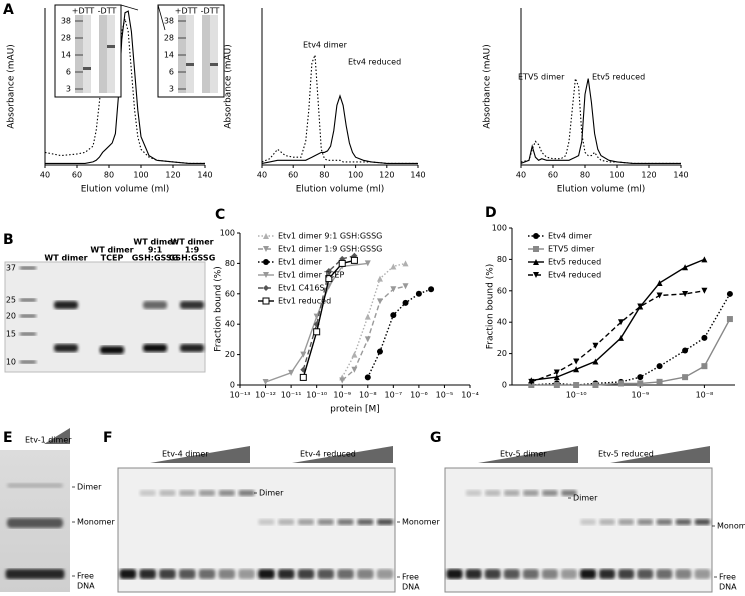 This screenshot has width=745, height=596. Describe the element at coordinates (374, 62) in the screenshot. I see `annotation: Etv4 reduced` at that location.